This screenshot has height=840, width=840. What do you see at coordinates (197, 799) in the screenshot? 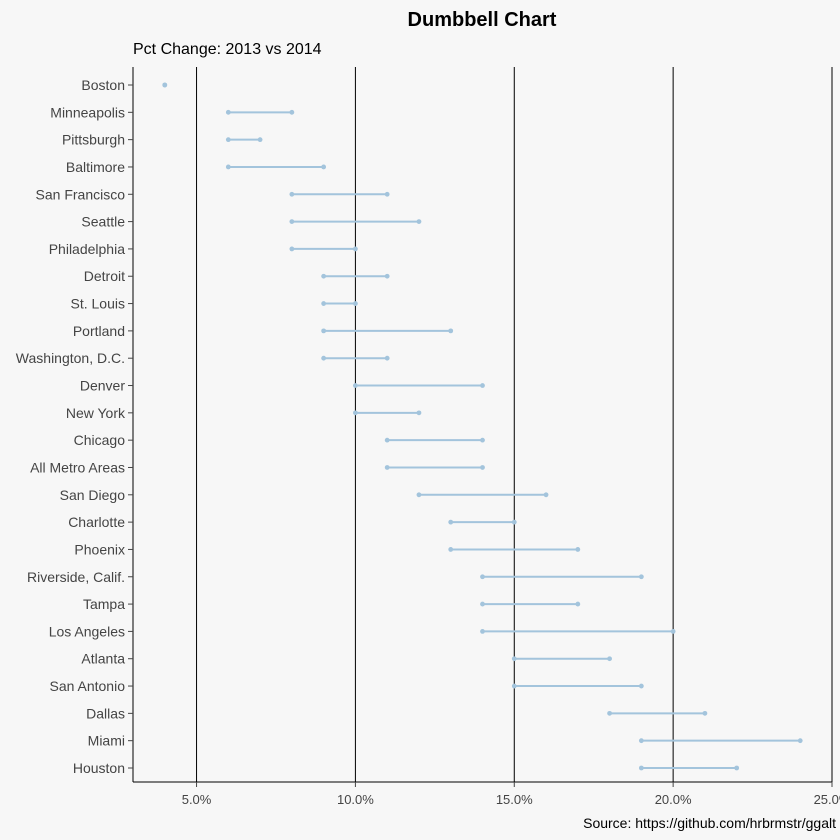
I see `x-tick-label-0: 5.0%` at bounding box center [197, 799].